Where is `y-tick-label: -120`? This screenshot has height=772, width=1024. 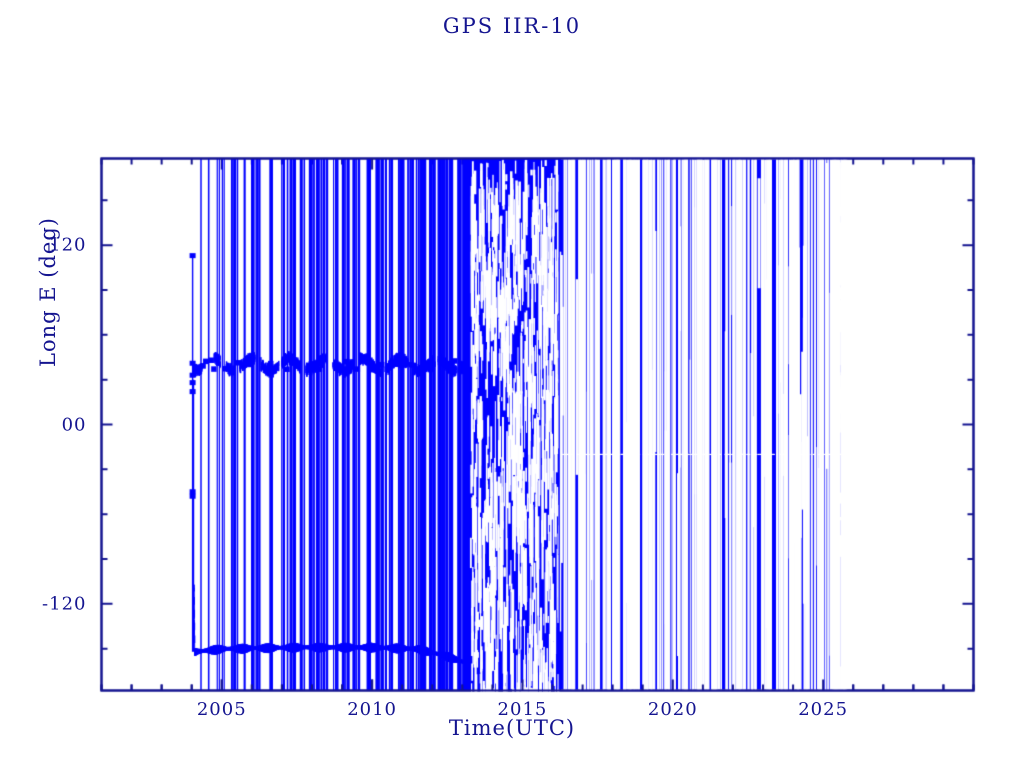 y-tick-label: -120 is located at coordinates (64, 604).